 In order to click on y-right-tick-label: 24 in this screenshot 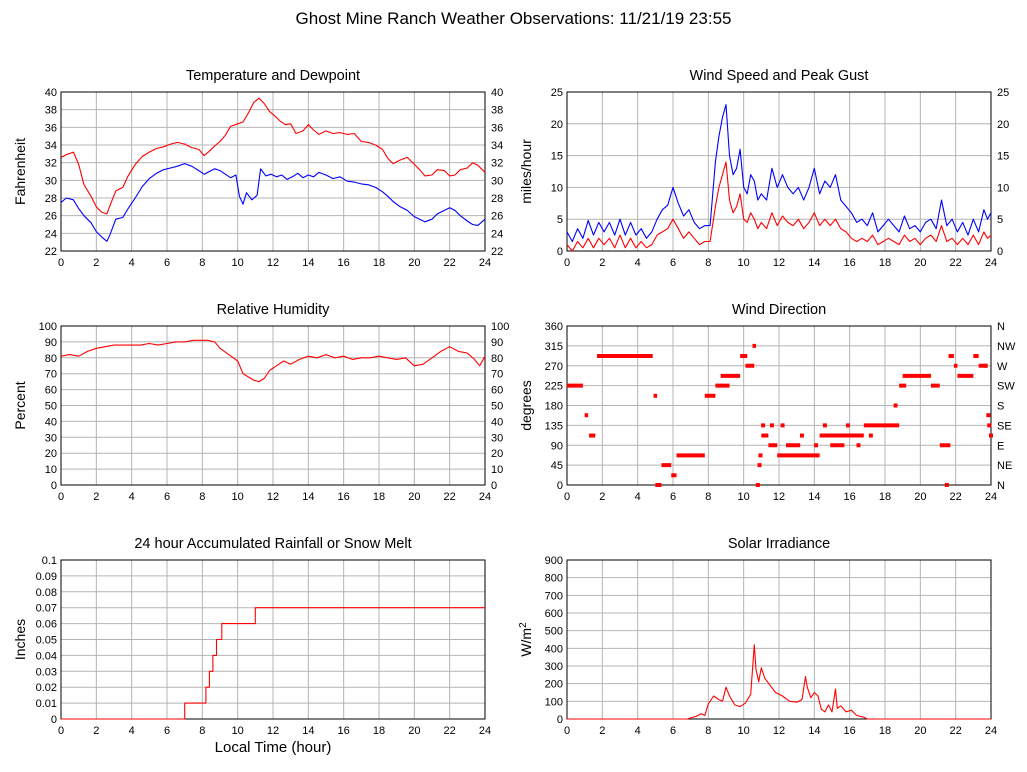, I will do `click(497, 234)`.